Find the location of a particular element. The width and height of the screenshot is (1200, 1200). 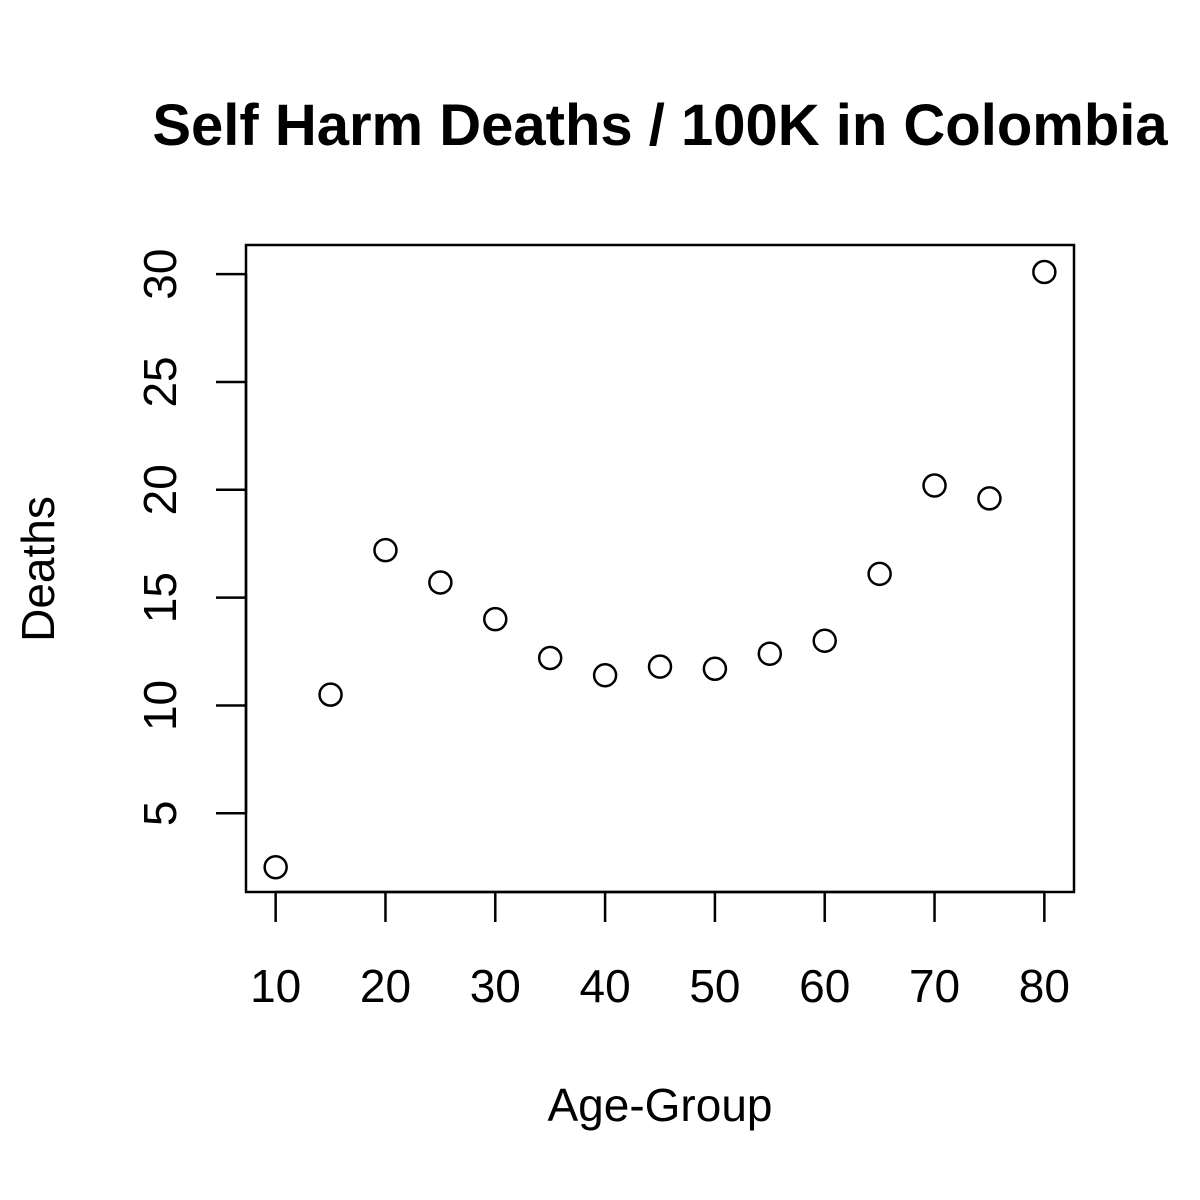

y-tick-label-30: 30 is located at coordinates (160, 274).